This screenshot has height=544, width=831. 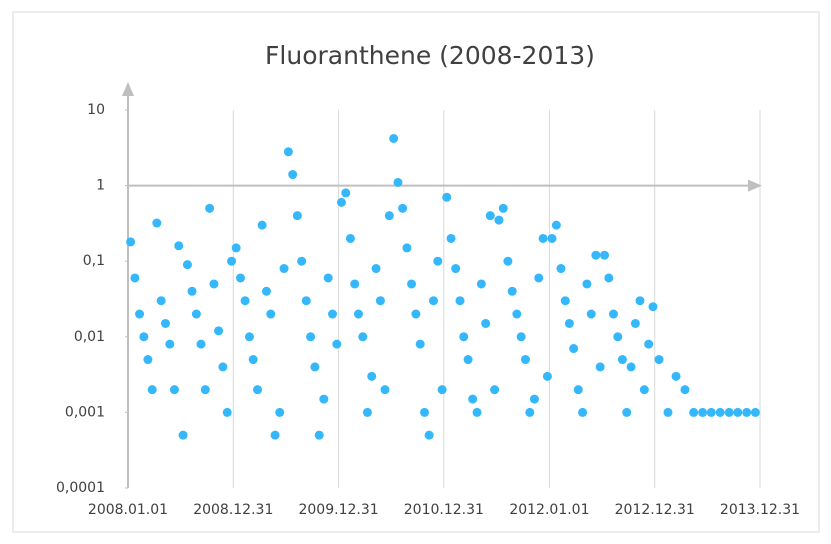 I want to click on x-tick-label: 2009.12.31, so click(x=338, y=510).